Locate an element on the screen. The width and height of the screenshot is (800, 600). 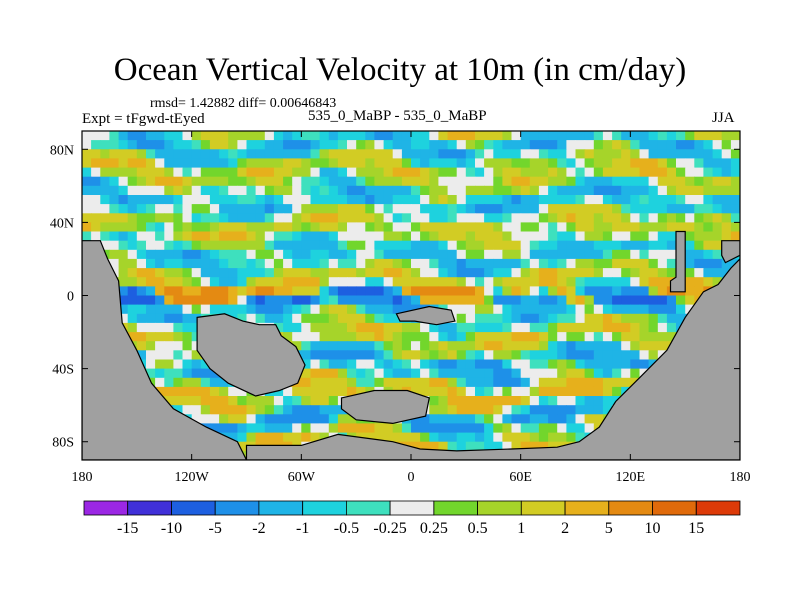
season-label: JJA is located at coordinates (723, 118).